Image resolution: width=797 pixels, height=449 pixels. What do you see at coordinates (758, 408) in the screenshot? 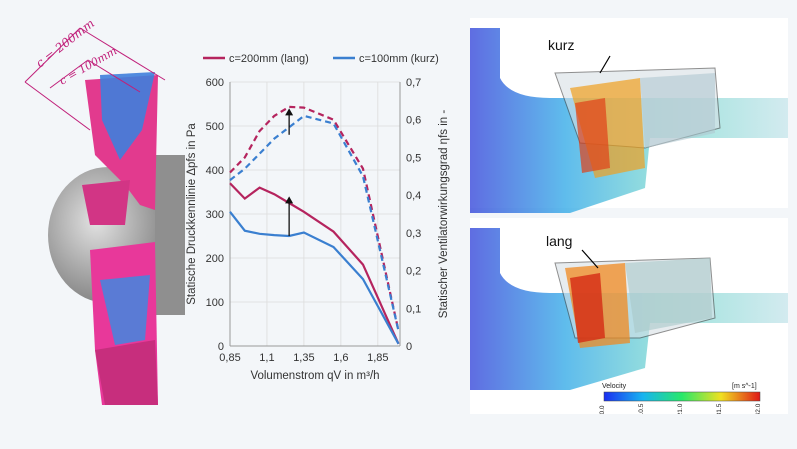
I see `colorbar-tick-label: 42.0` at bounding box center [758, 408].